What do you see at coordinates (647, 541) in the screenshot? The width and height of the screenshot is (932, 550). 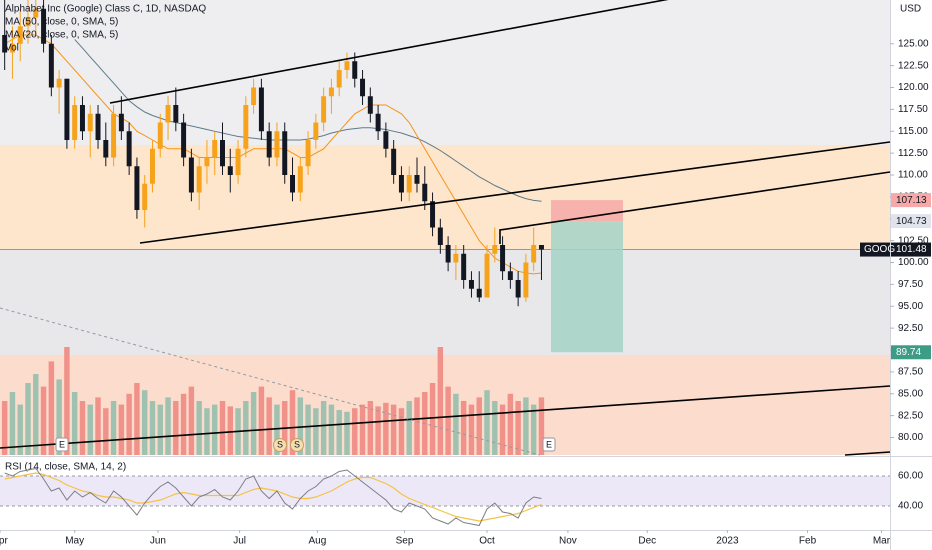 I see `x-tick-label: Dec` at bounding box center [647, 541].